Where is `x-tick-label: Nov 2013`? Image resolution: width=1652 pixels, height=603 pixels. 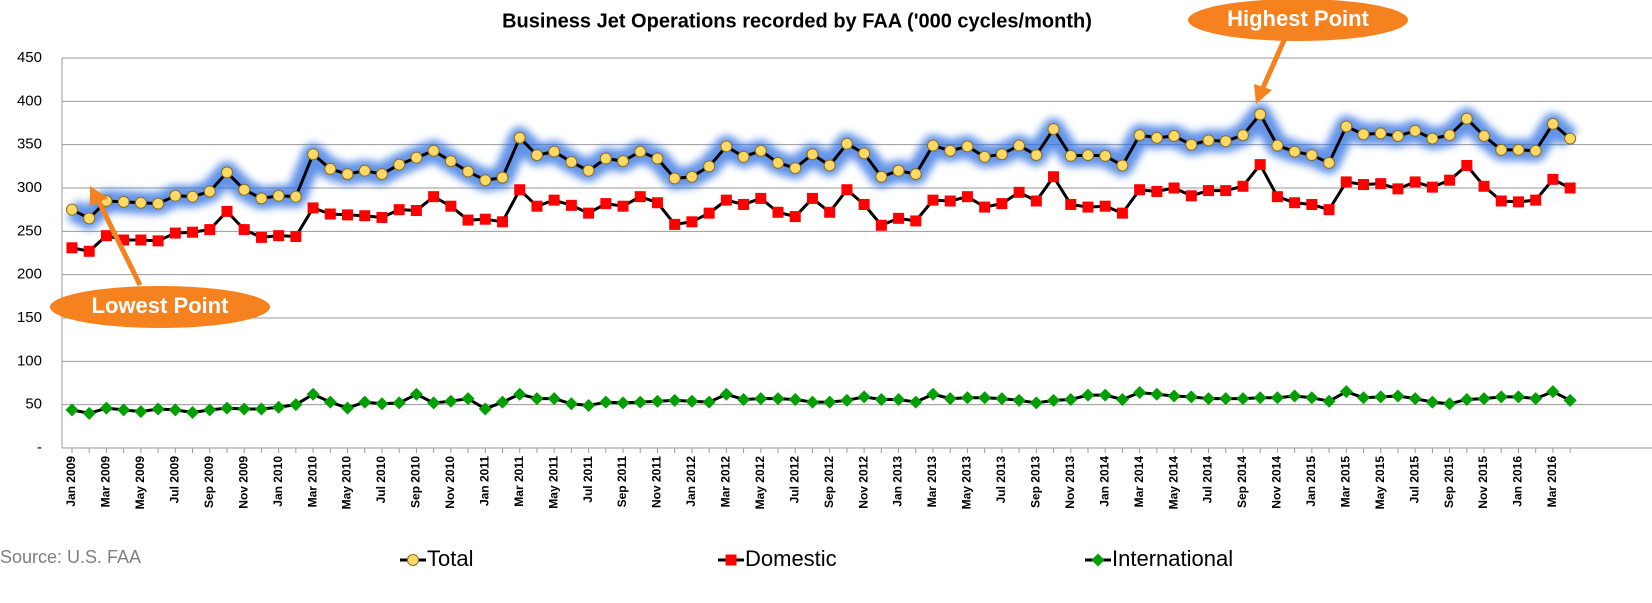 x-tick-label: Nov 2013 is located at coordinates (1070, 482).